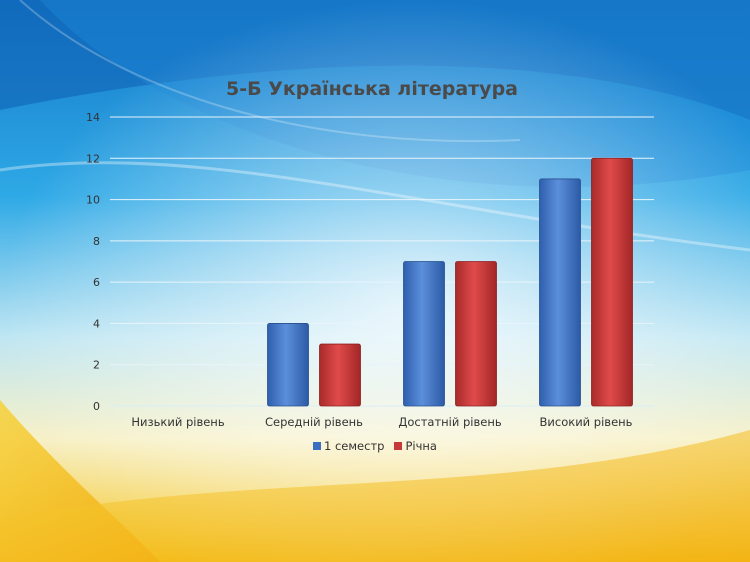 The width and height of the screenshot is (750, 562). What do you see at coordinates (93, 200) in the screenshot?
I see `y-tick-label: 10` at bounding box center [93, 200].